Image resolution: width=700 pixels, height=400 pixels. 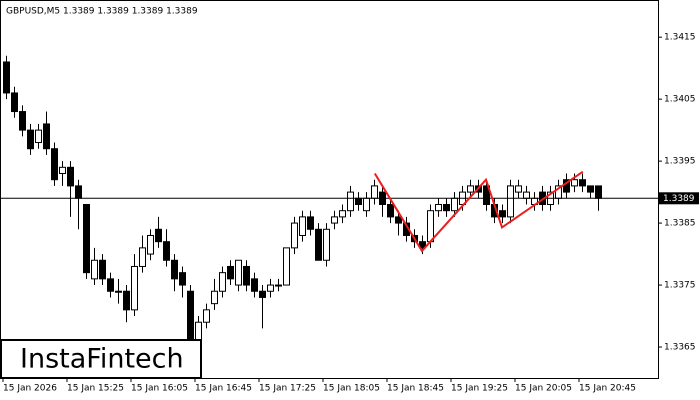 What do you see at coordinates (680, 224) in the screenshot?
I see `y-tick-label: 1.3385` at bounding box center [680, 224].